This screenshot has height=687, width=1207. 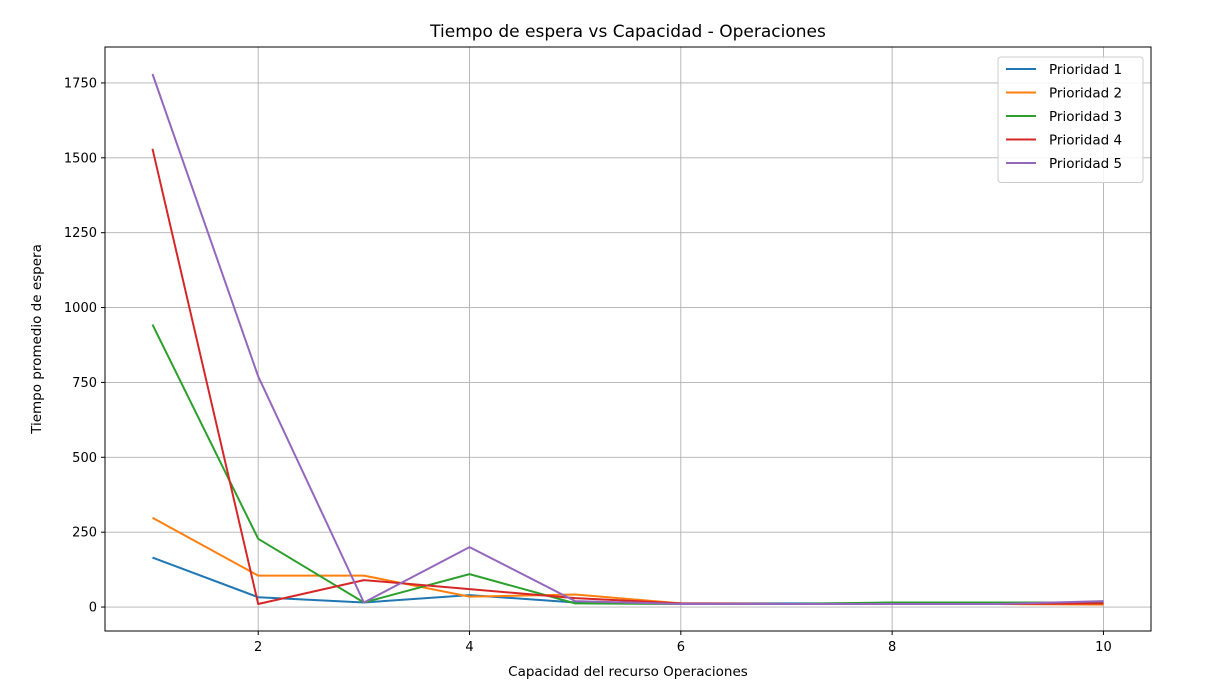 I want to click on y-tick-label: 1000, so click(x=80, y=308).